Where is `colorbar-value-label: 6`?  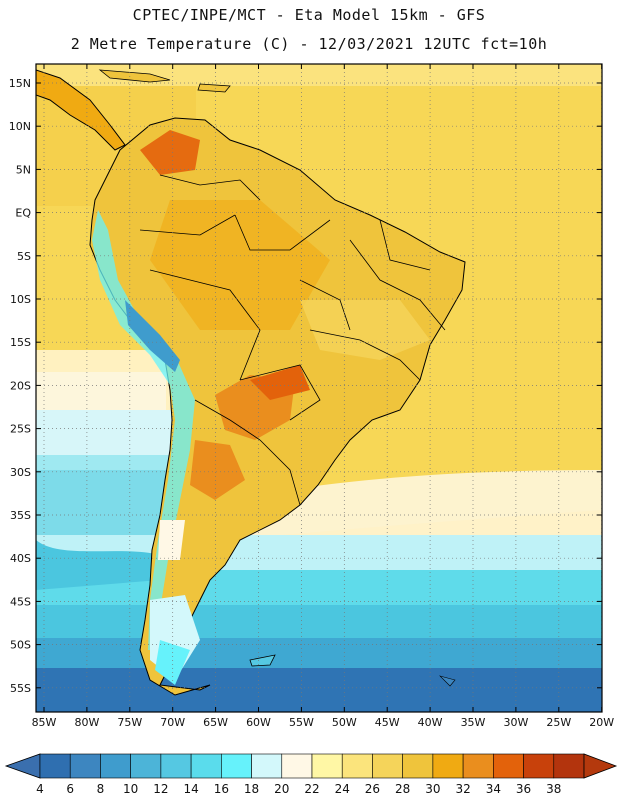
colorbar-value-label: 6 is located at coordinates (70, 789).